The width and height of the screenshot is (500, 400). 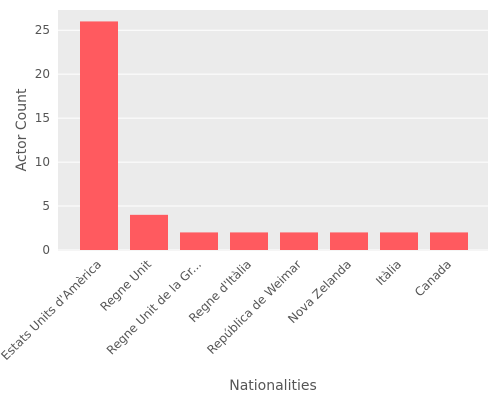 What do you see at coordinates (46, 206) in the screenshot?
I see `y-tick-label: 5` at bounding box center [46, 206].